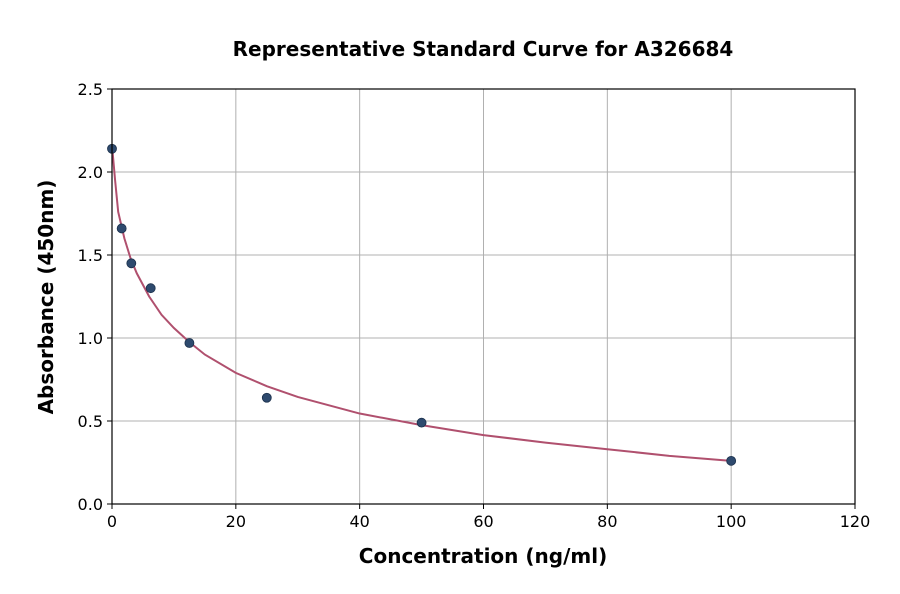 This screenshot has height=594, width=900. Describe the element at coordinates (359, 521) in the screenshot. I see `x-tick-label: 40` at that location.